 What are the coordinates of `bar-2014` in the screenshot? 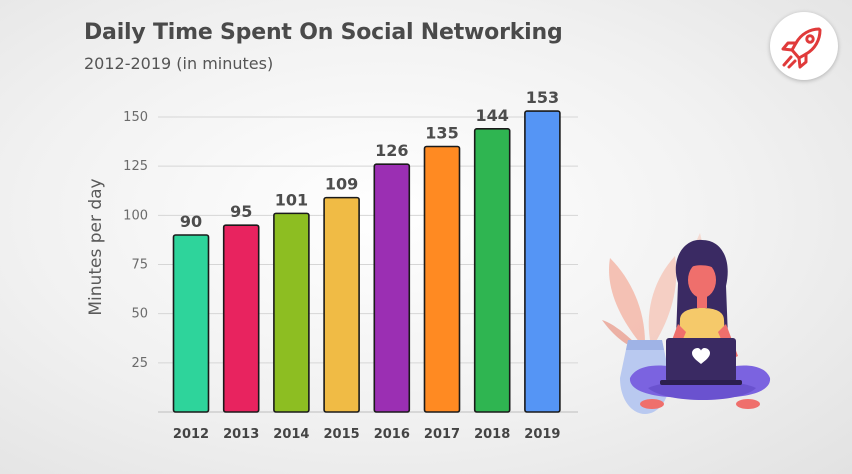 It's located at (291, 312).